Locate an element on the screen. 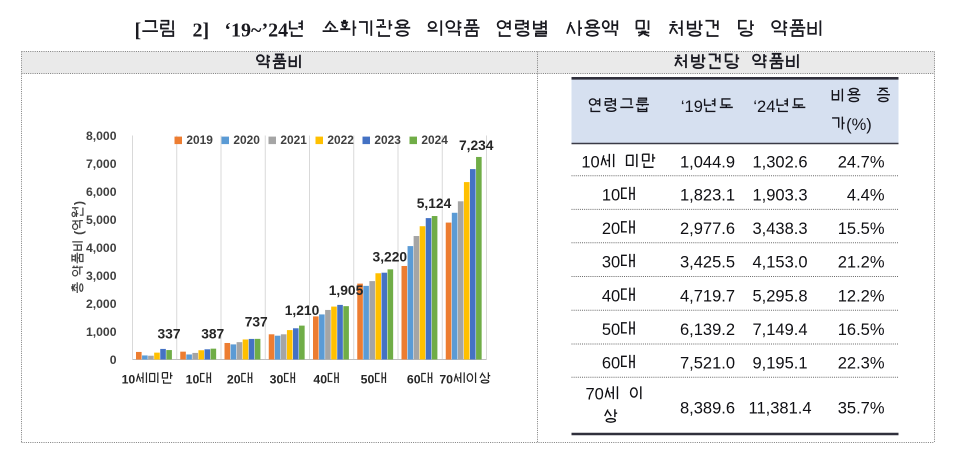 This screenshot has height=462, width=960. svg-text: 7,000 is located at coordinates (101, 164).